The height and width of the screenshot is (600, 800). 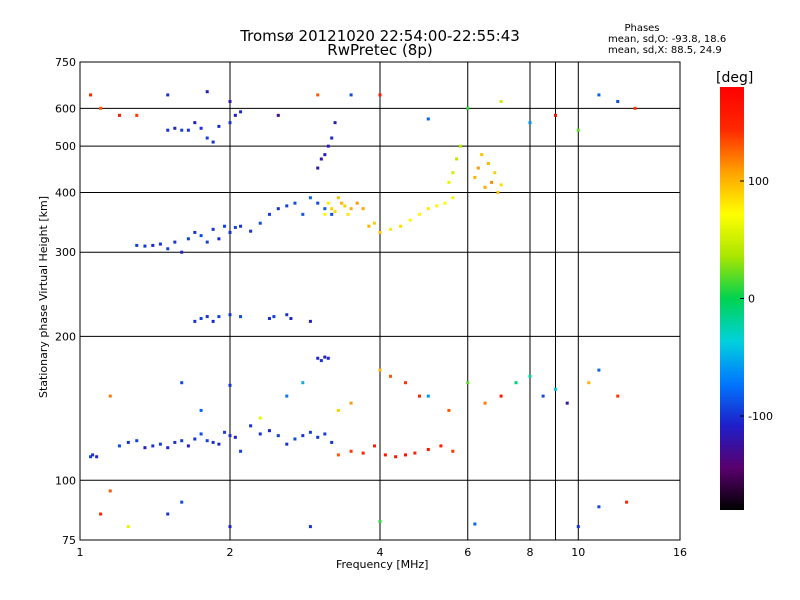 What do you see at coordinates (380, 552) in the screenshot?
I see `x-tick-label: 4` at bounding box center [380, 552].